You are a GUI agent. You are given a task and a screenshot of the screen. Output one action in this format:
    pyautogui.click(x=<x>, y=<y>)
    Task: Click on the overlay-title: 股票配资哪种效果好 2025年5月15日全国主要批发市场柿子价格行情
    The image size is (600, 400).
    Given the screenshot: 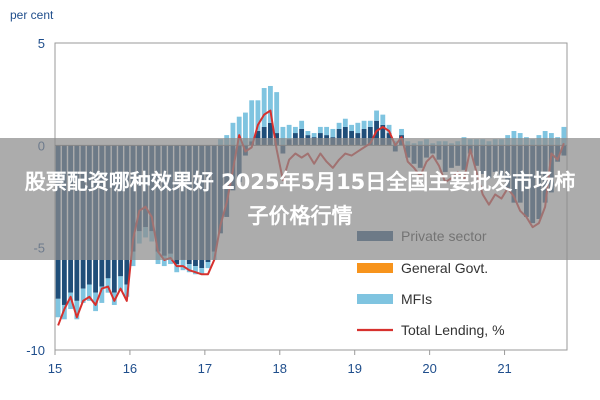 What is the action you would take?
    pyautogui.click(x=300, y=199)
    